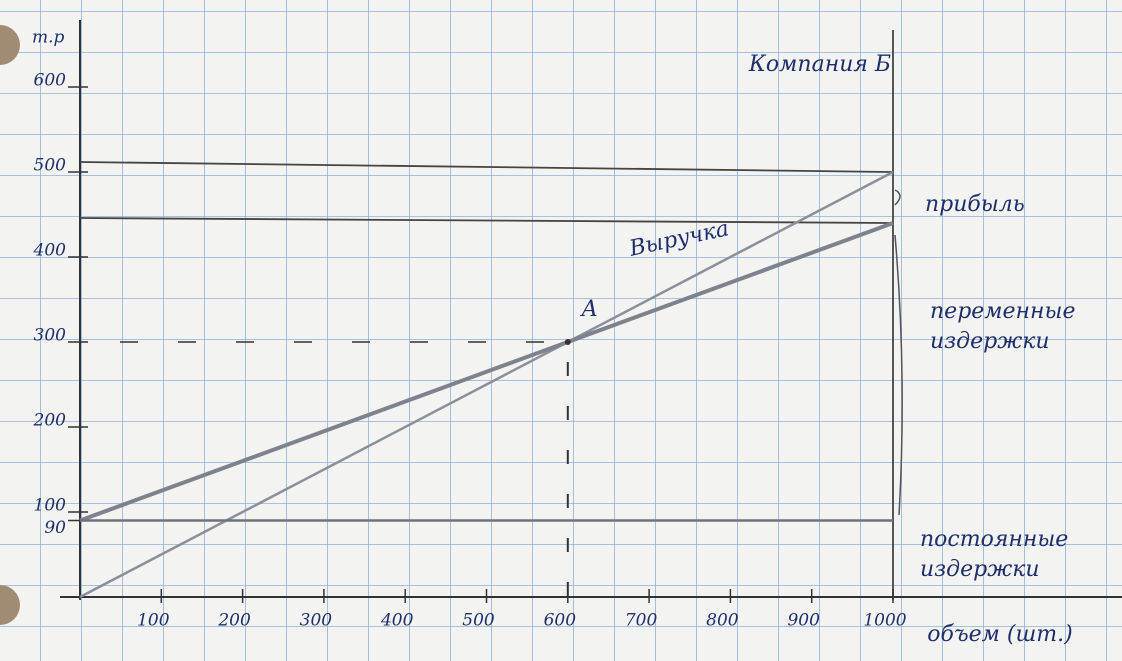 This screenshot has width=1122, height=661. Describe the element at coordinates (50, 336) in the screenshot. I see `y-tick-label: 300` at that location.